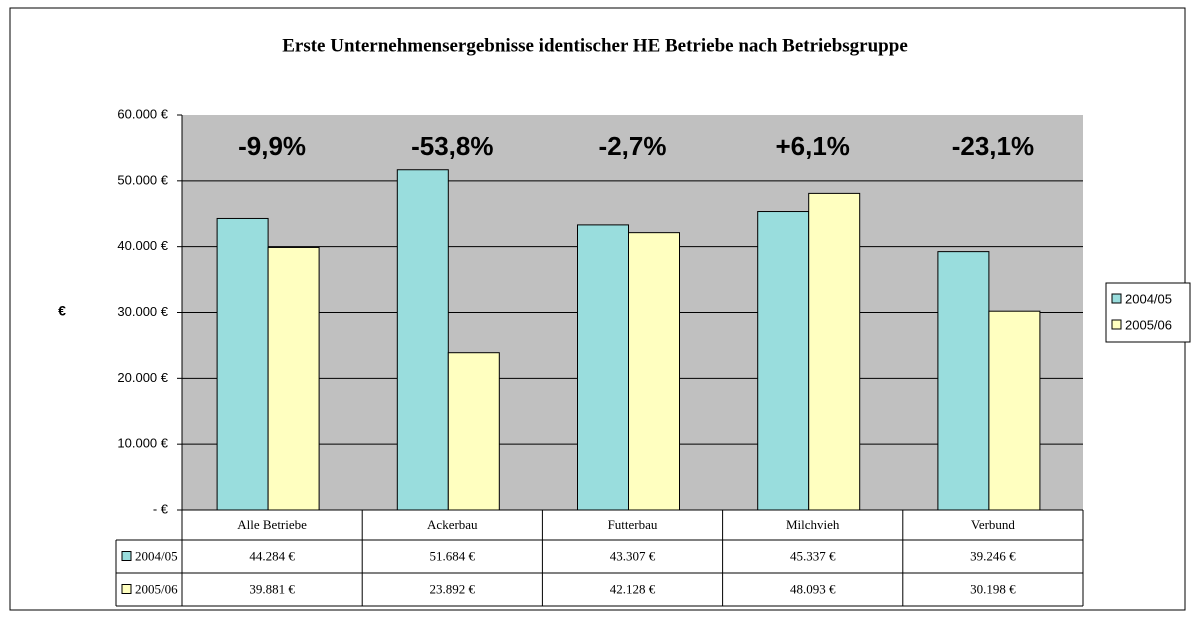 The width and height of the screenshot is (1196, 617). I want to click on y-tick-label: 20.000 €, so click(142, 377).